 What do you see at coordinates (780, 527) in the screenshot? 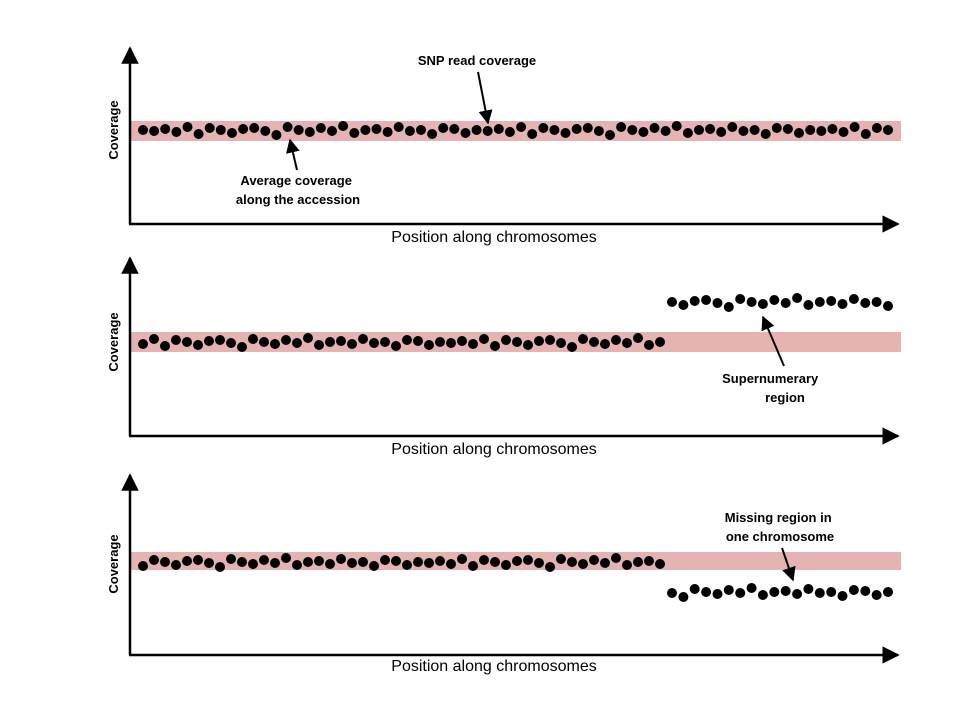
I see `missing-region-label: Missing region in one chromosome` at bounding box center [780, 527].